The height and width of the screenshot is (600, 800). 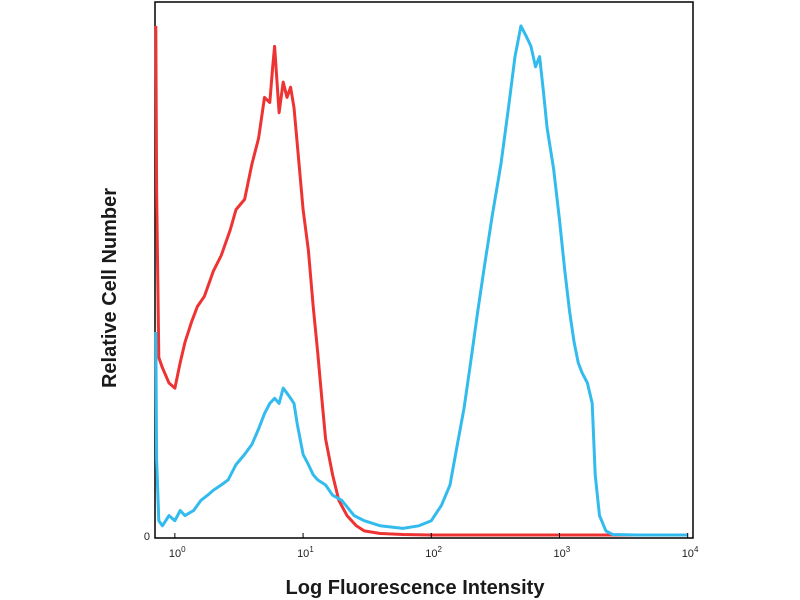 I want to click on x-tick-1: 101, so click(x=305, y=546).